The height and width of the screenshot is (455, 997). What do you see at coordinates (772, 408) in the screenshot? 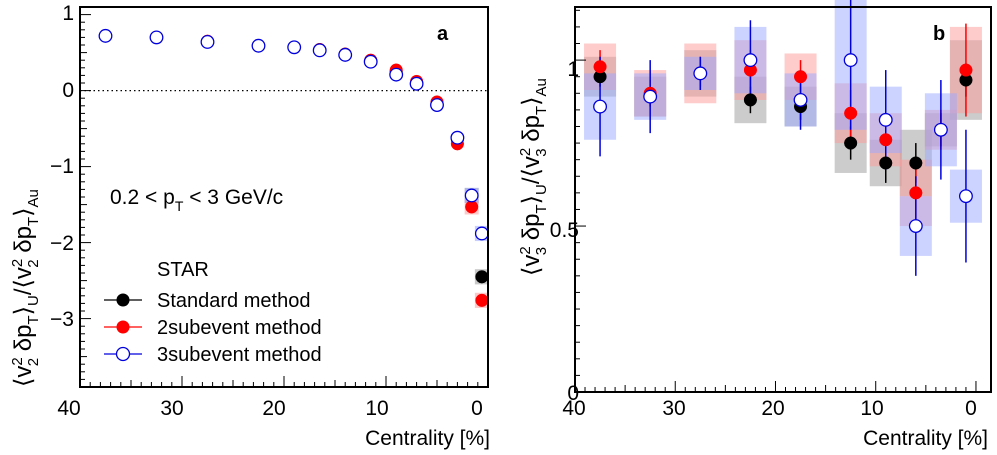
I see `b-x-tick-label: 20` at bounding box center [772, 408].